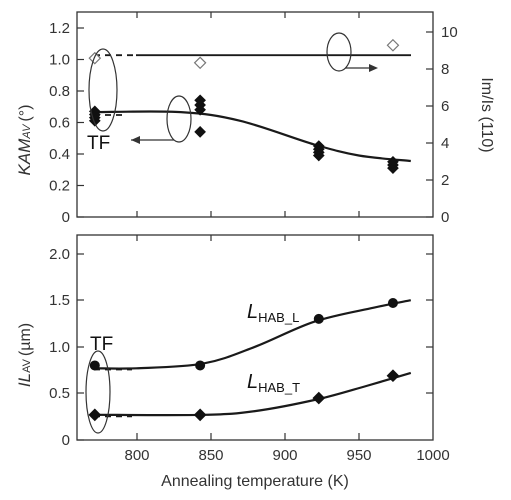 This screenshot has width=511, height=500. I want to click on top-right-axis: 0 2 4 6 8 10, so click(442, 125).